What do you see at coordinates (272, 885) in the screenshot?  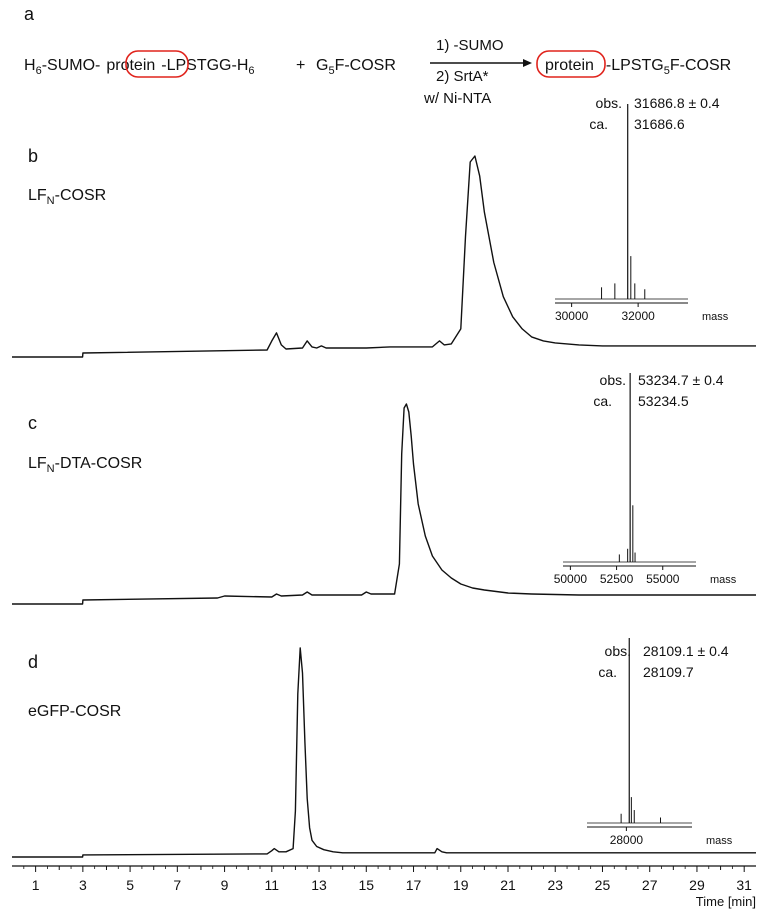 I see `time-axis-tick-label: 11` at bounding box center [272, 885].